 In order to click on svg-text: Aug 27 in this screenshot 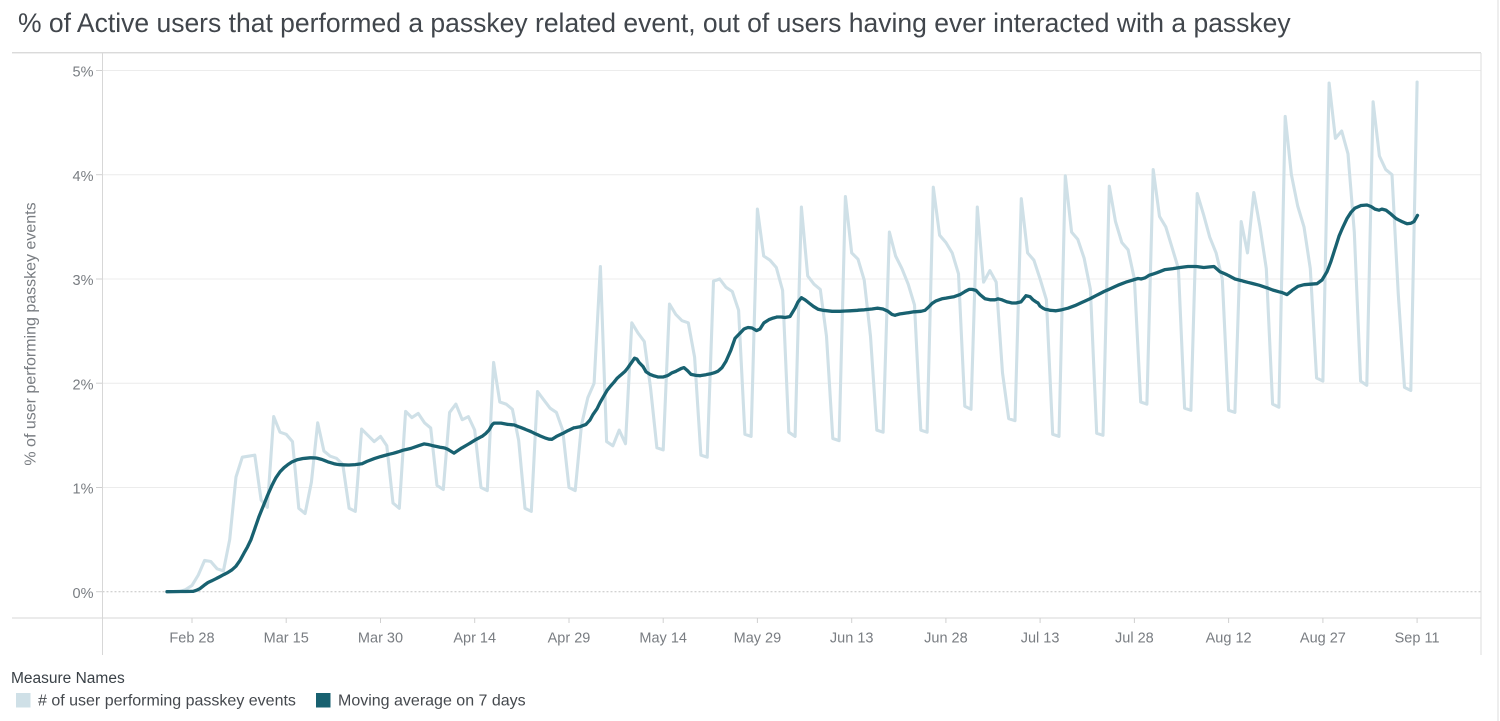, I will do `click(1323, 639)`.